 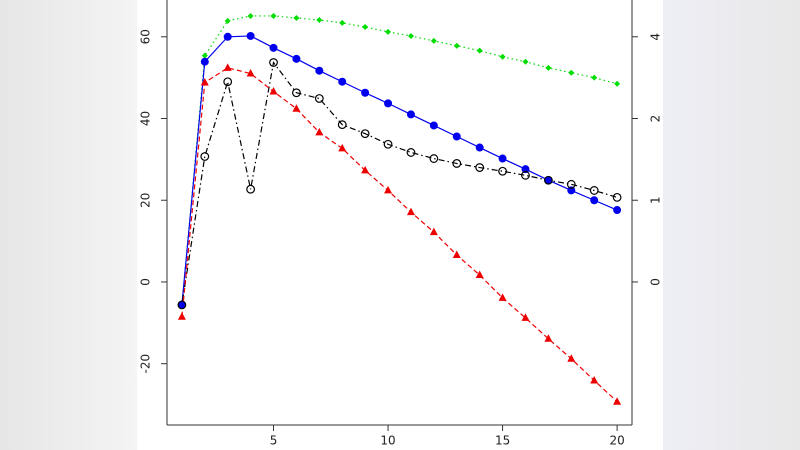 What do you see at coordinates (146, 200) in the screenshot?
I see `y-tick-label: 20` at bounding box center [146, 200].